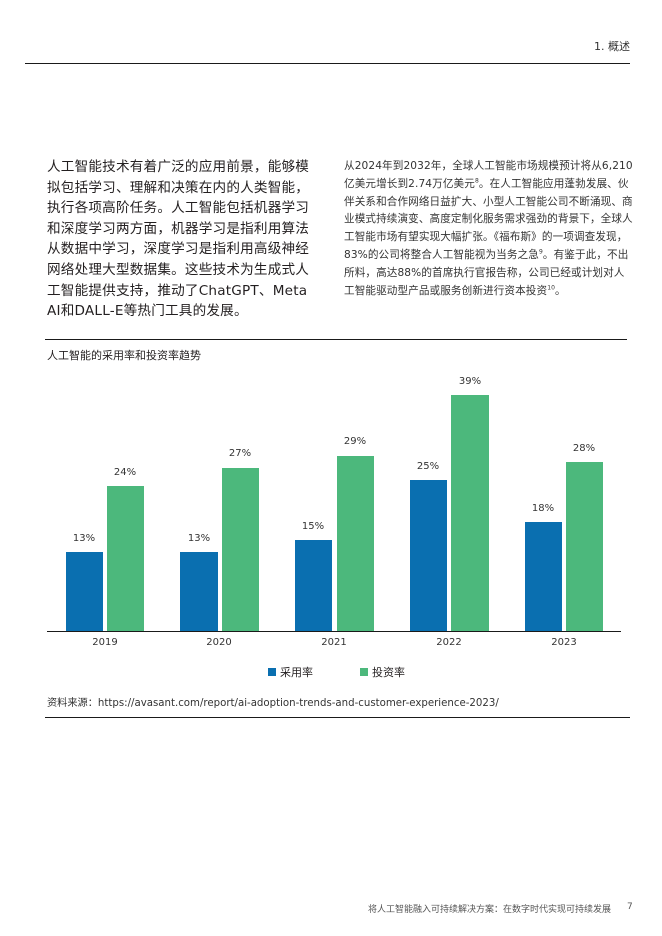 The image size is (662, 936). Describe the element at coordinates (240, 453) in the screenshot. I see `value-label: 27%` at that location.